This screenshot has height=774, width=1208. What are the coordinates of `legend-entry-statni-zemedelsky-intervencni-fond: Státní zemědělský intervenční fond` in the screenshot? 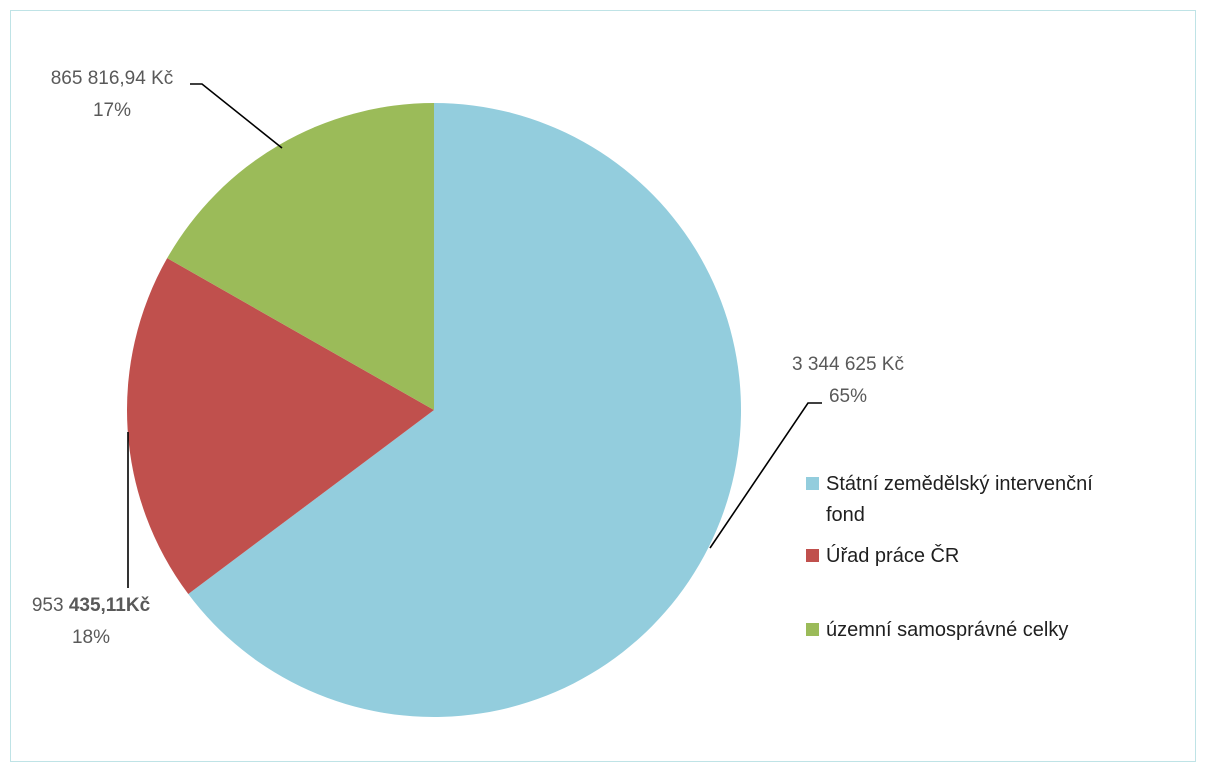 It's located at (949, 499).